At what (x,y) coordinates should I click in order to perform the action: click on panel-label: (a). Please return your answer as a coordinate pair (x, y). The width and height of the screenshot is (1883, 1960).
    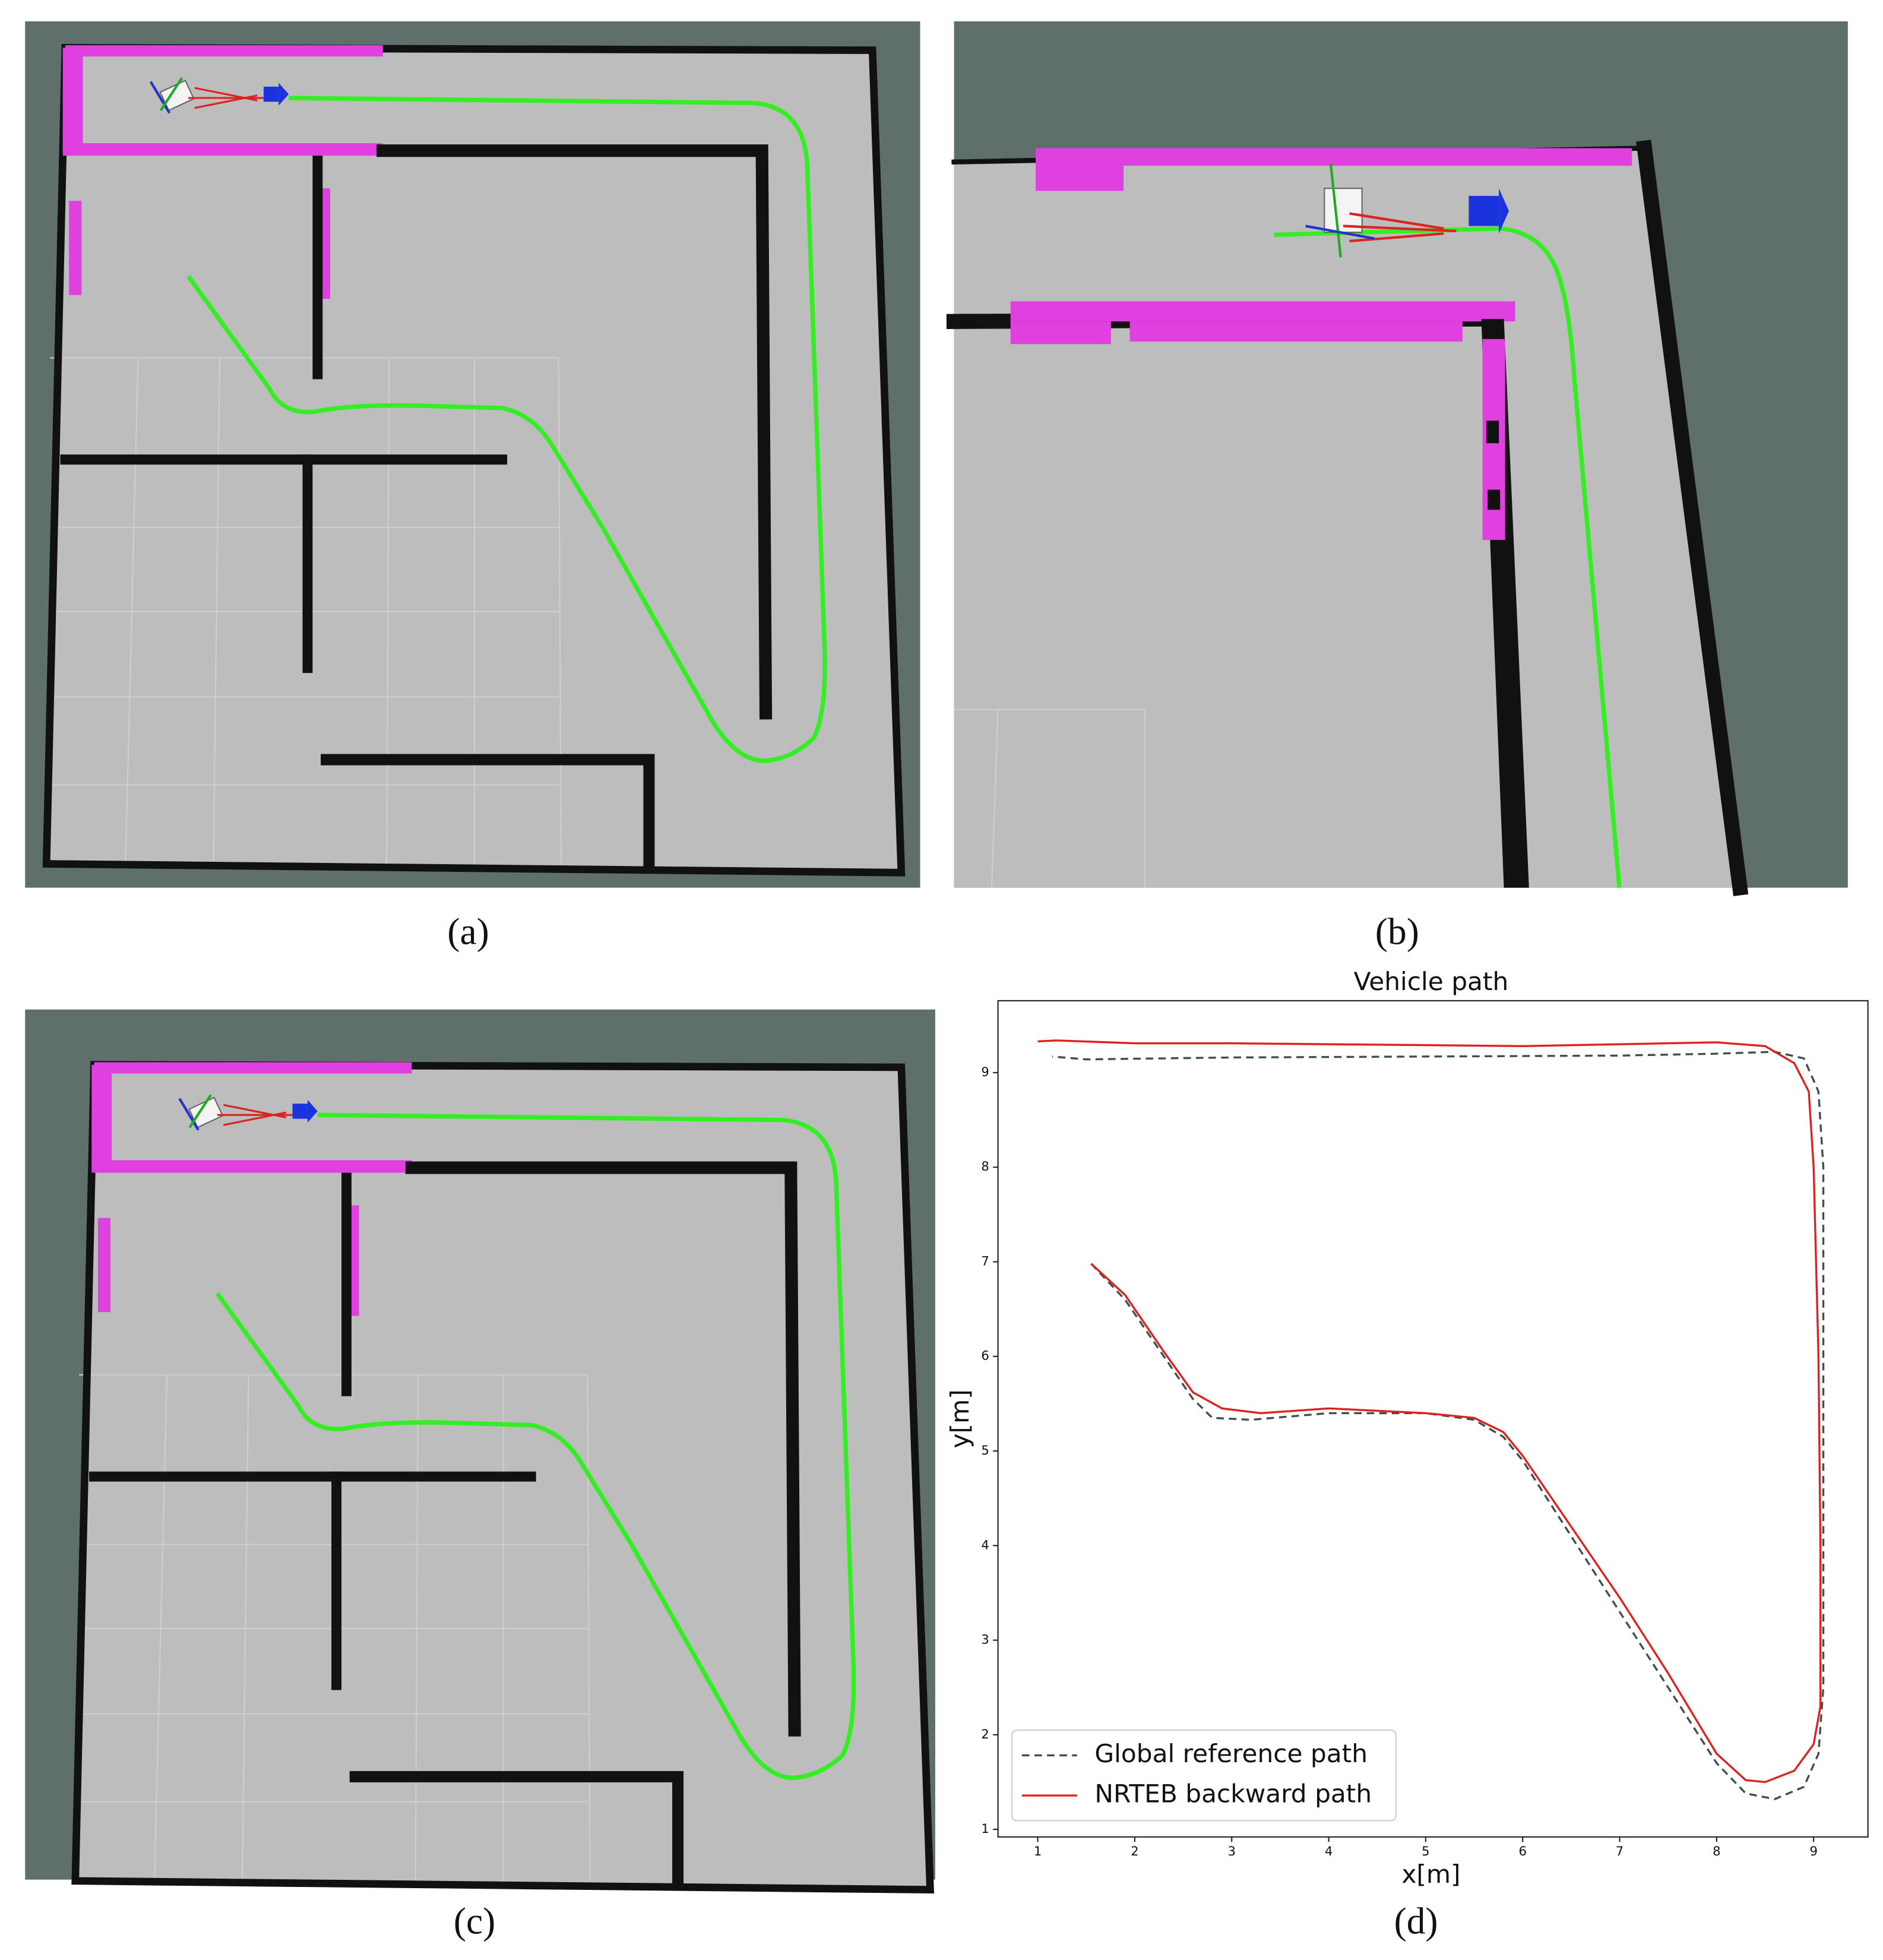
    Looking at the image, I should click on (468, 931).